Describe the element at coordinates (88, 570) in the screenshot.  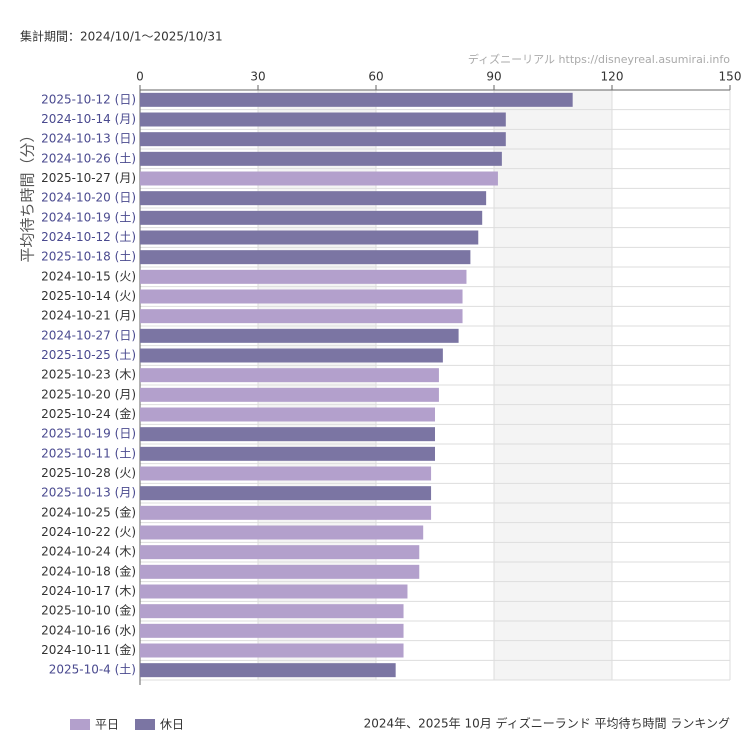
I see `y-tick-label: 2024-10-18 (金)` at that location.